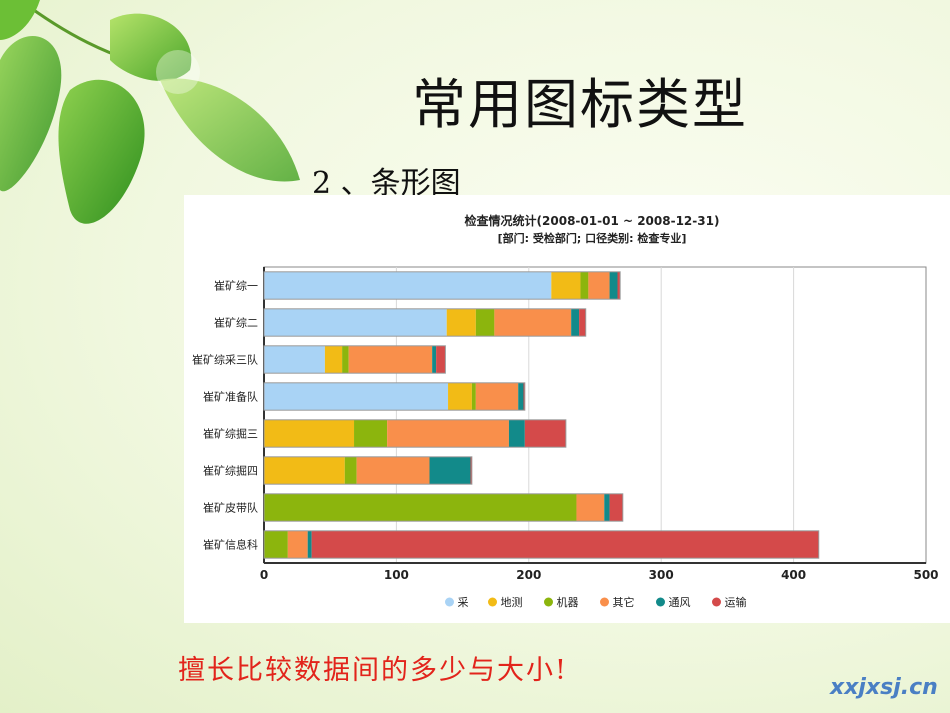 Image resolution: width=950 pixels, height=713 pixels. I want to click on category-label: 崔矿信息科, so click(230, 545).